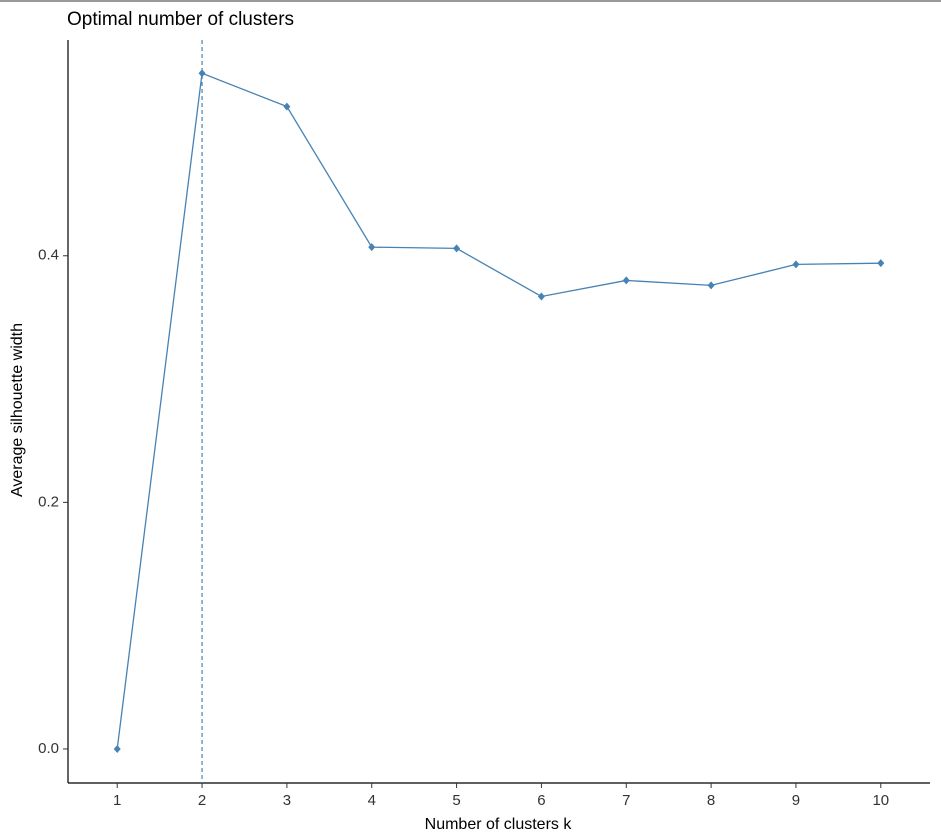  What do you see at coordinates (48, 255) in the screenshot?
I see `y-tick-label: 0.4` at bounding box center [48, 255].